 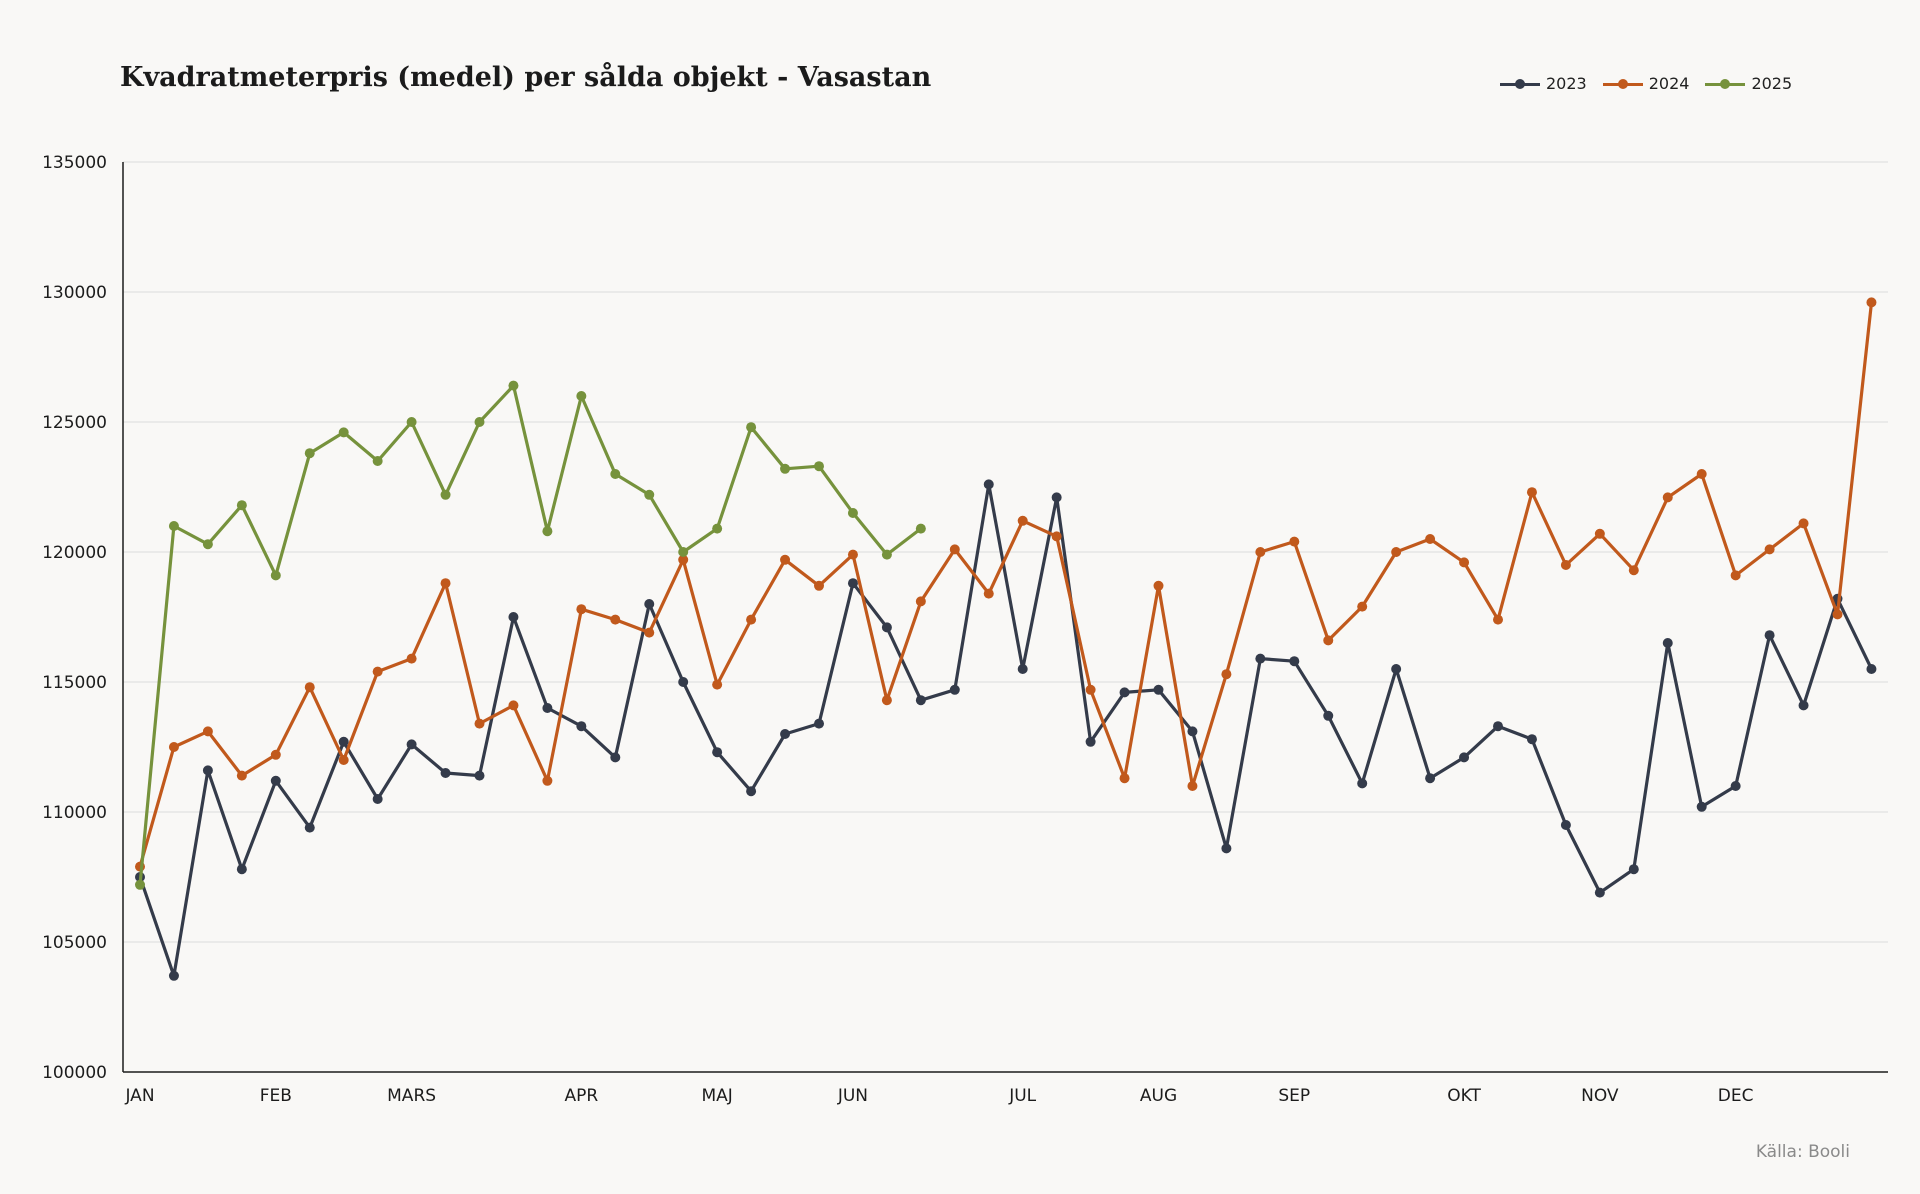 What do you see at coordinates (74, 813) in the screenshot?
I see `y-tick-label: 110000` at bounding box center [74, 813].